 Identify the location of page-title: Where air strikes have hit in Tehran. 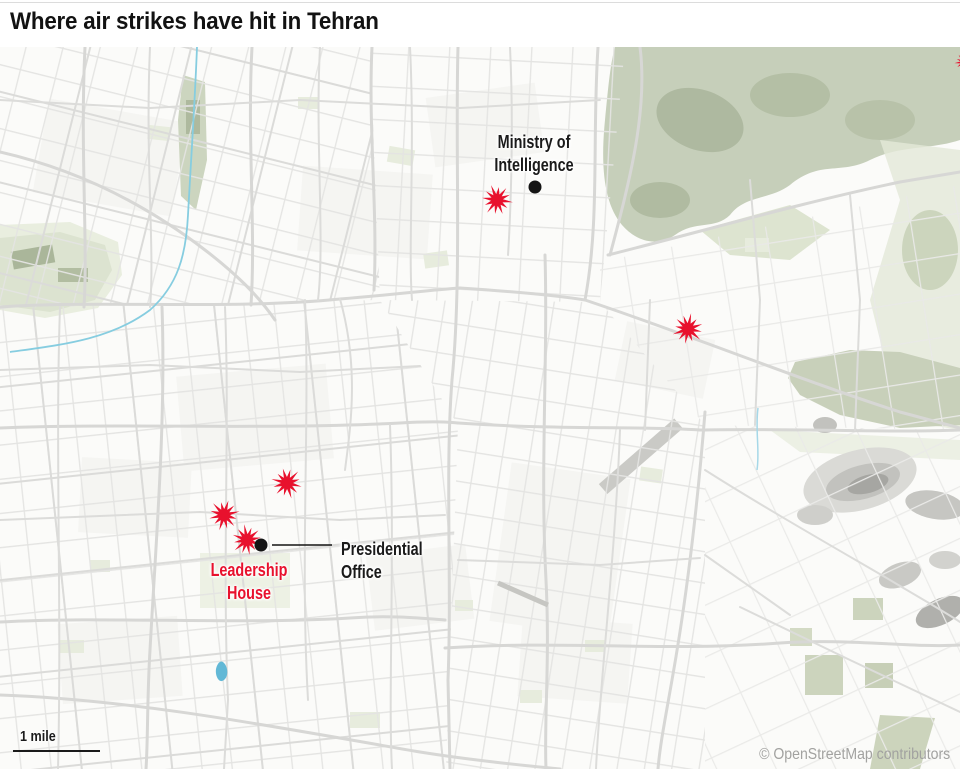
(194, 21).